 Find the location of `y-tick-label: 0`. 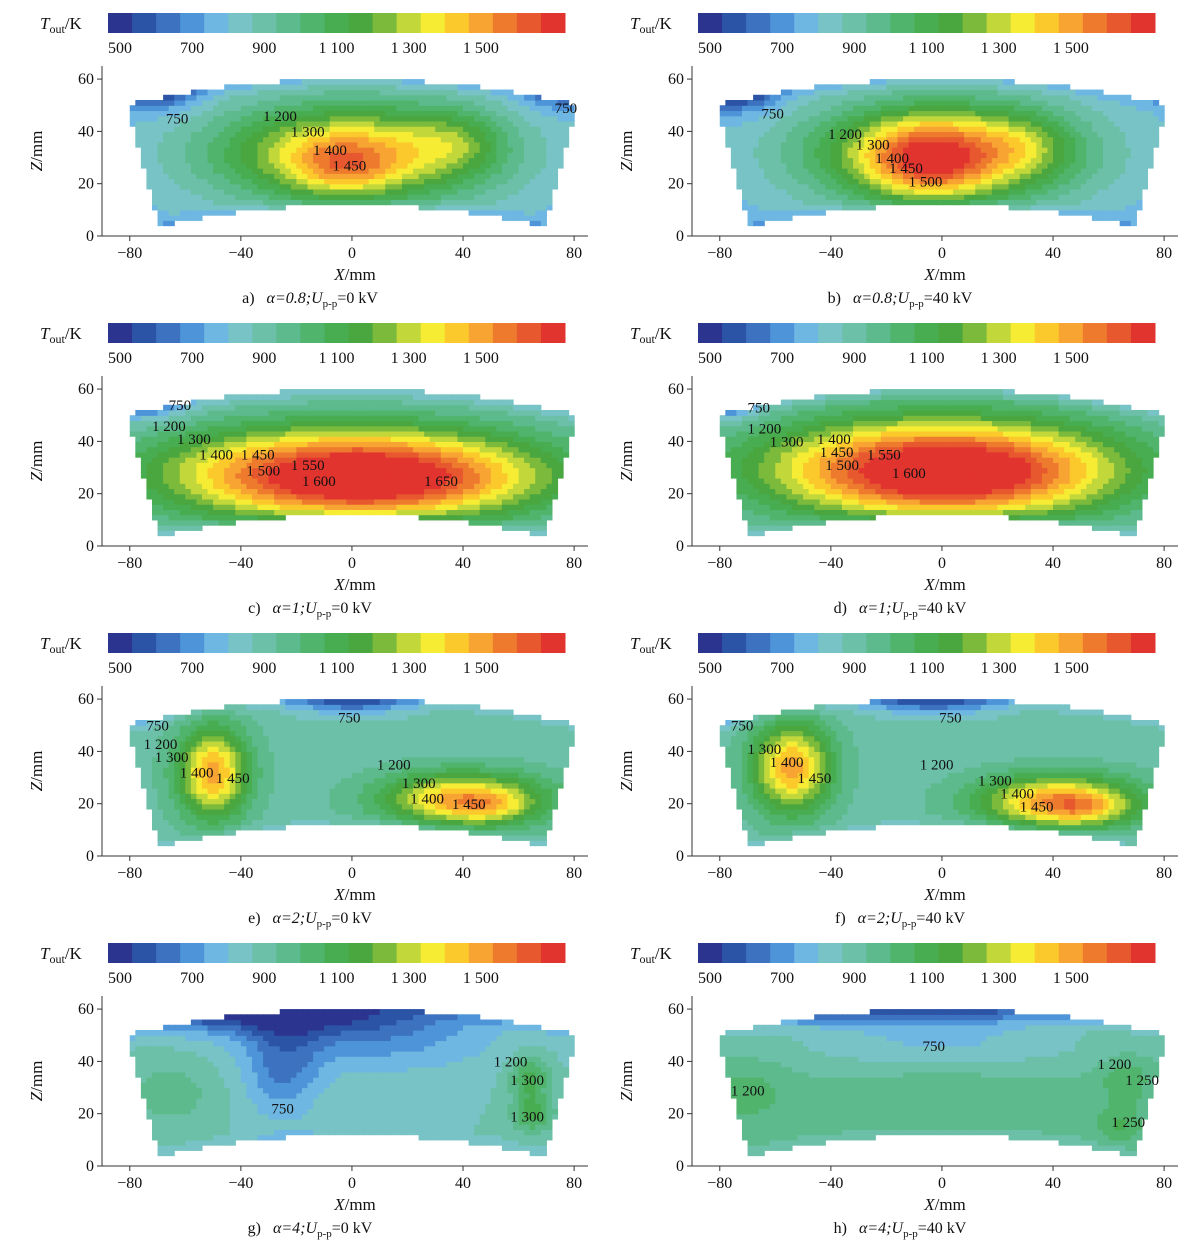

y-tick-label: 0 is located at coordinates (680, 236).